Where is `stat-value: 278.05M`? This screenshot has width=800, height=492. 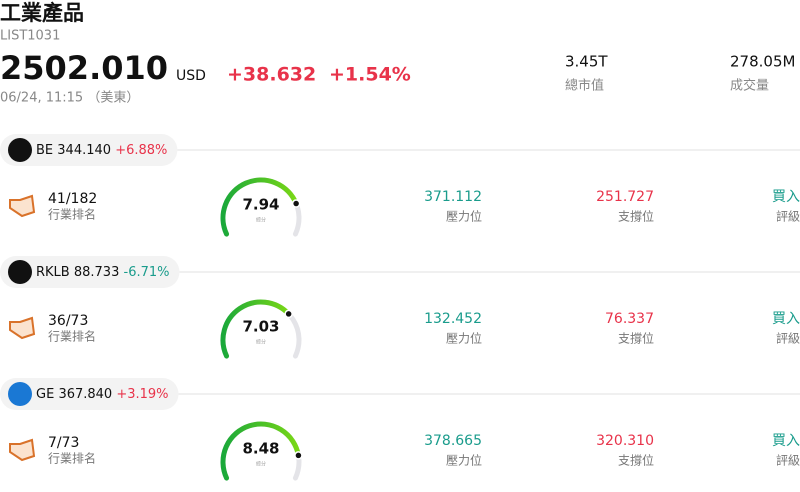
stat-value: 278.05M is located at coordinates (762, 62).